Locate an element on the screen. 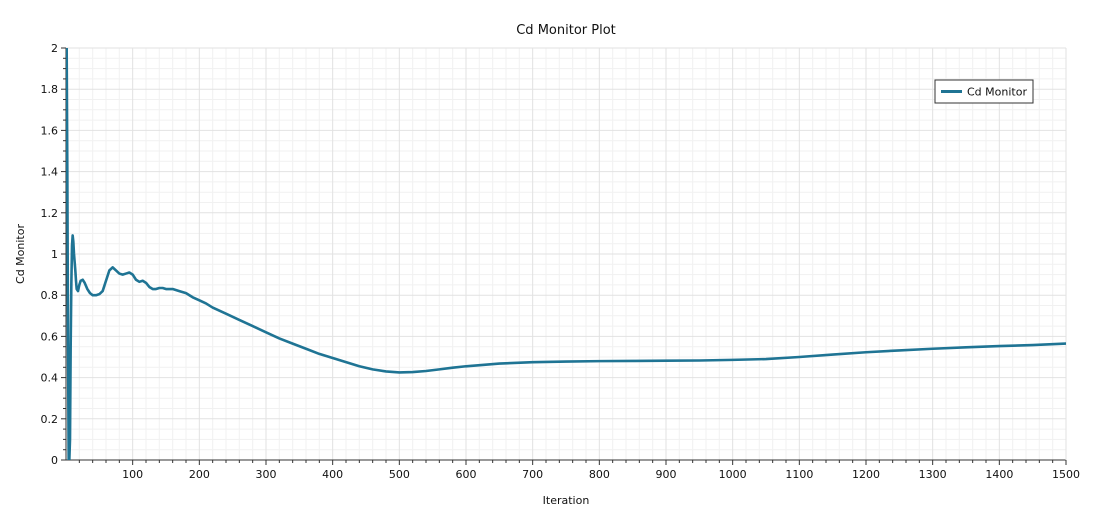 The image size is (1100, 520). y-tick-label: 1.8 is located at coordinates (50, 89).